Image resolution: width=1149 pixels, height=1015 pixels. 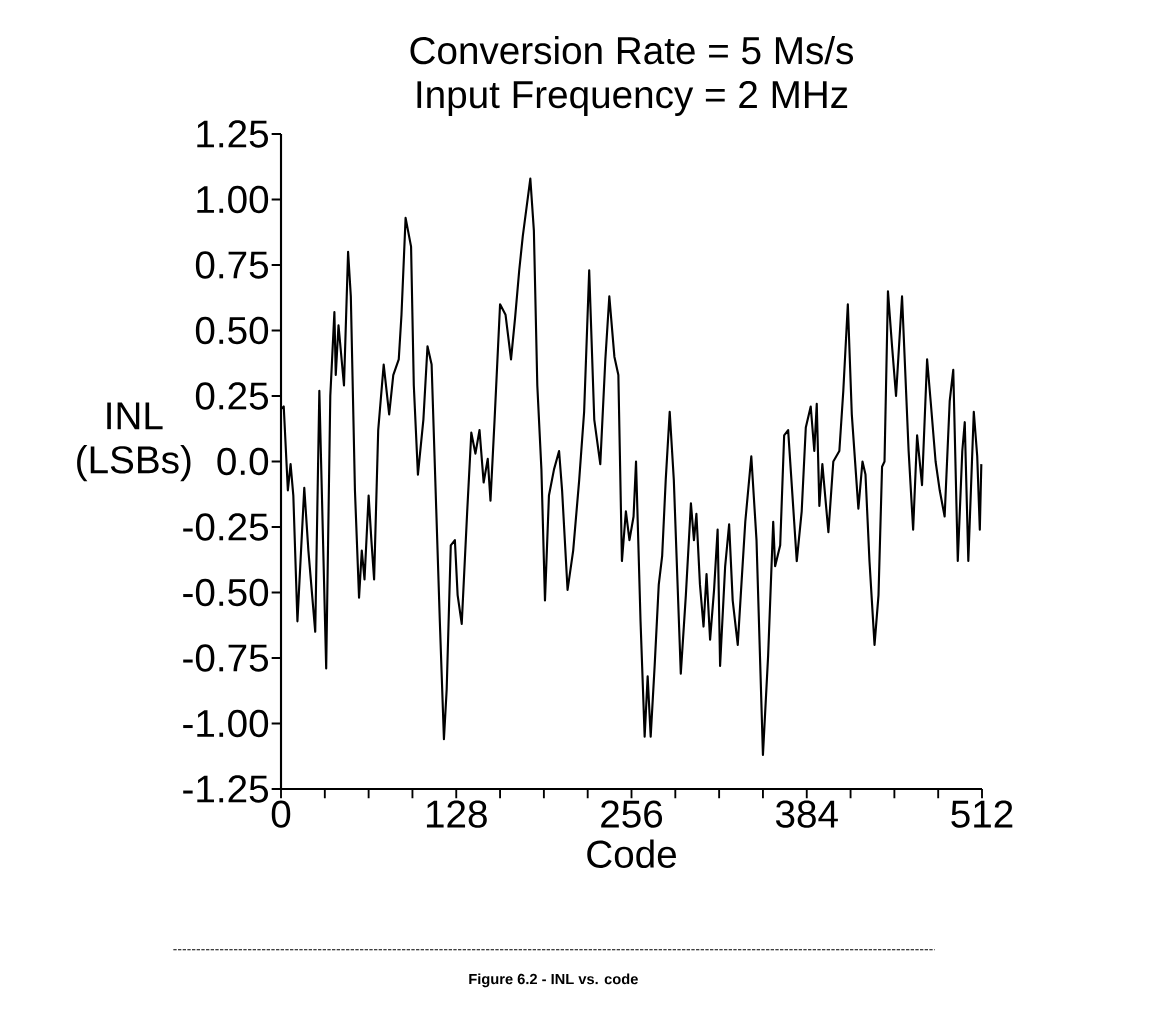 I want to click on chart-title: Conversion Rate = 5 Ms/s, so click(x=632, y=50).